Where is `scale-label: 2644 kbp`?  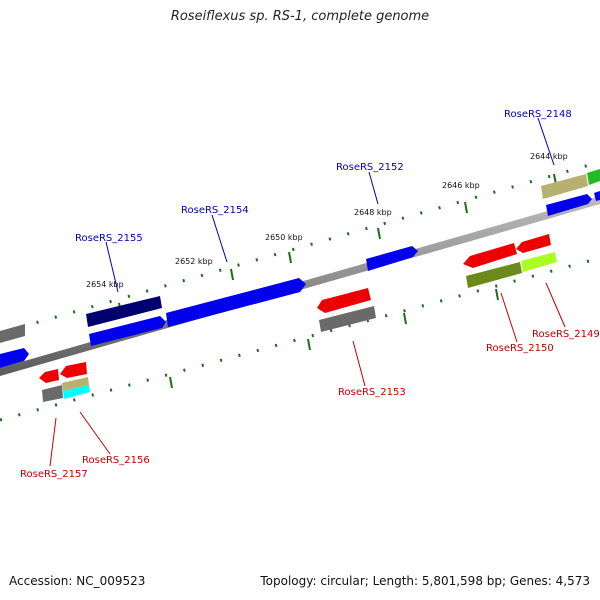 scale-label: 2644 kbp is located at coordinates (549, 156).